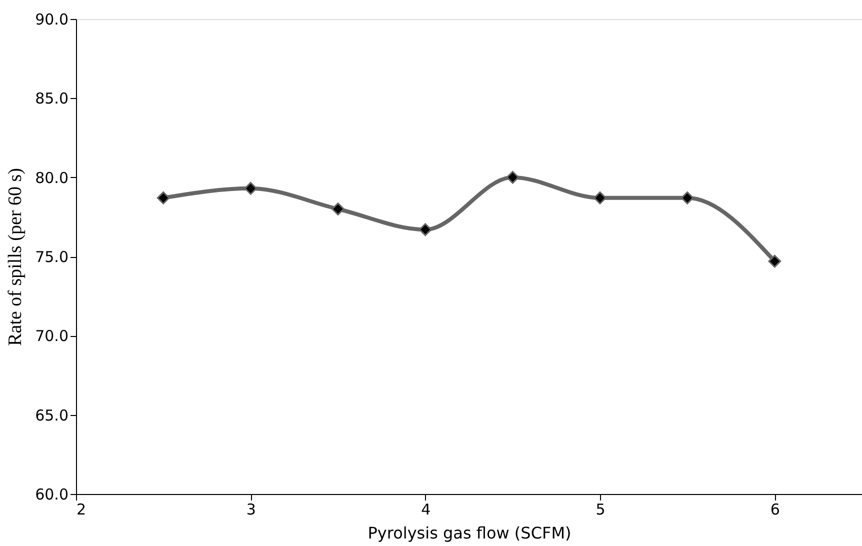 This screenshot has width=862, height=546. Describe the element at coordinates (15, 257) in the screenshot. I see `y-axis-title: Rate of spills (per 60 s)` at that location.